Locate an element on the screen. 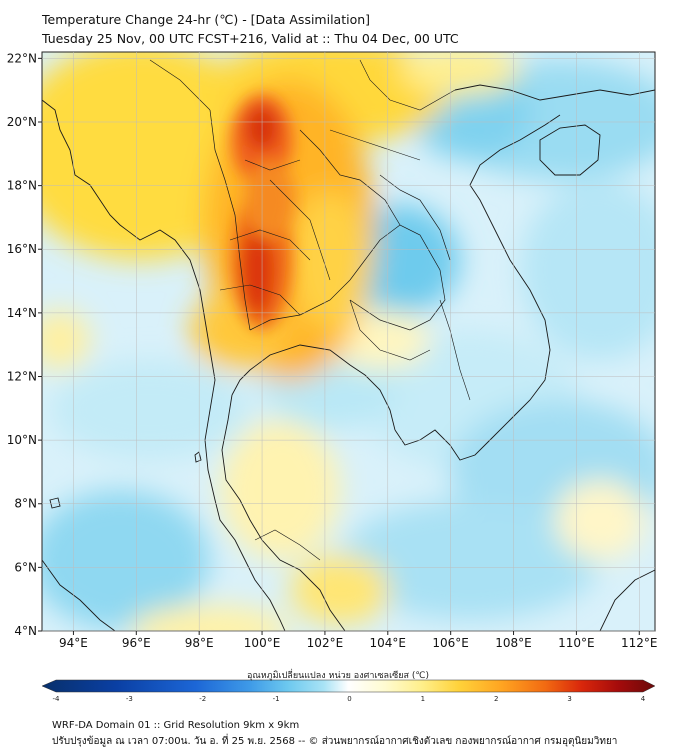 The height and width of the screenshot is (756, 676). colorbar-tick-label: 0 is located at coordinates (349, 699).